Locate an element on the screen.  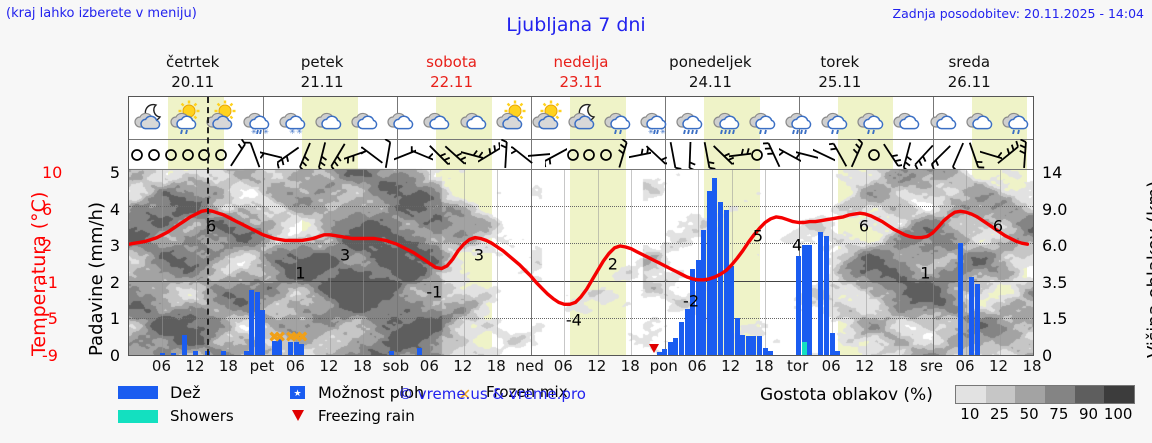
frozen-mix-marker: ✖ is located at coordinates (274, 337).